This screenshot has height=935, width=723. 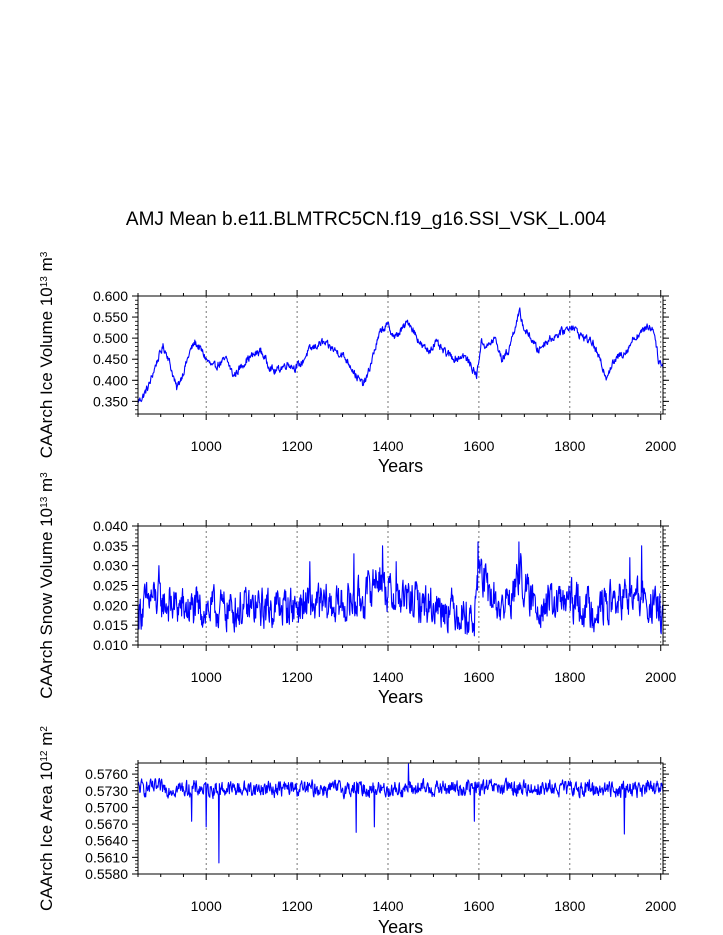 I want to click on y-tick-label: 0.5610, so click(x=106, y=857).